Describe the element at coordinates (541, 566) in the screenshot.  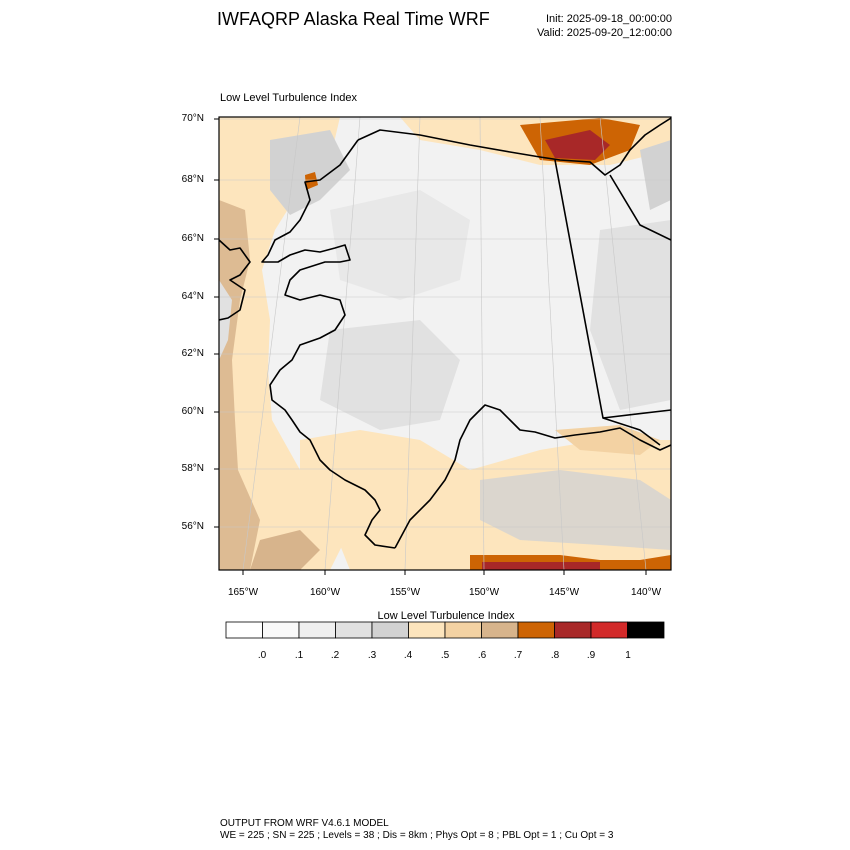
I see `field-south-red` at that location.